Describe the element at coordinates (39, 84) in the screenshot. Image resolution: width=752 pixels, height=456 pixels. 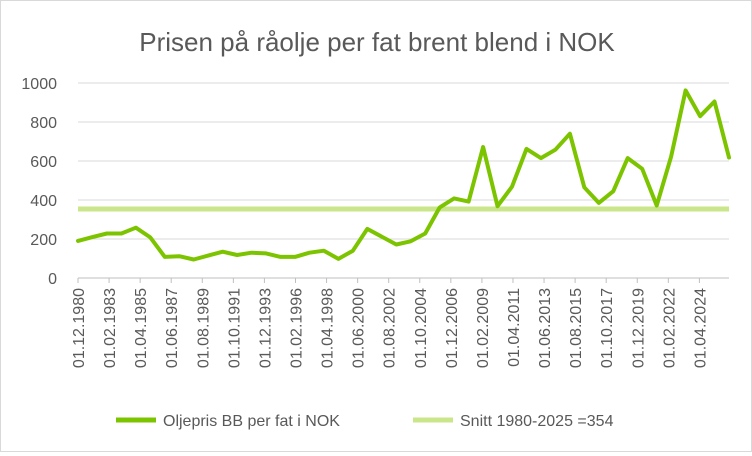
I see `y-tick-label: 1000` at that location.